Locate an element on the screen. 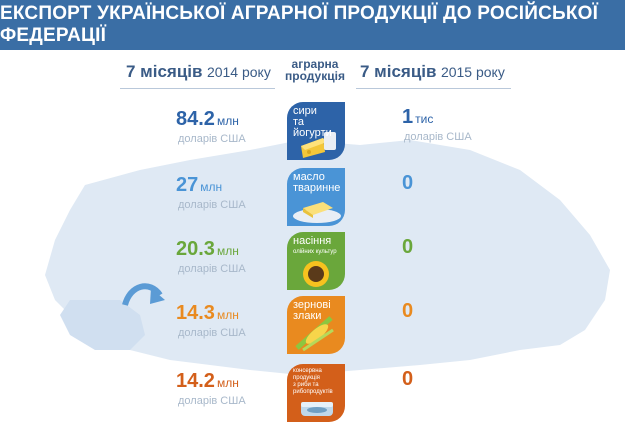 The height and width of the screenshot is (441, 625). value-2014: 14.3 млн is located at coordinates (207, 313).